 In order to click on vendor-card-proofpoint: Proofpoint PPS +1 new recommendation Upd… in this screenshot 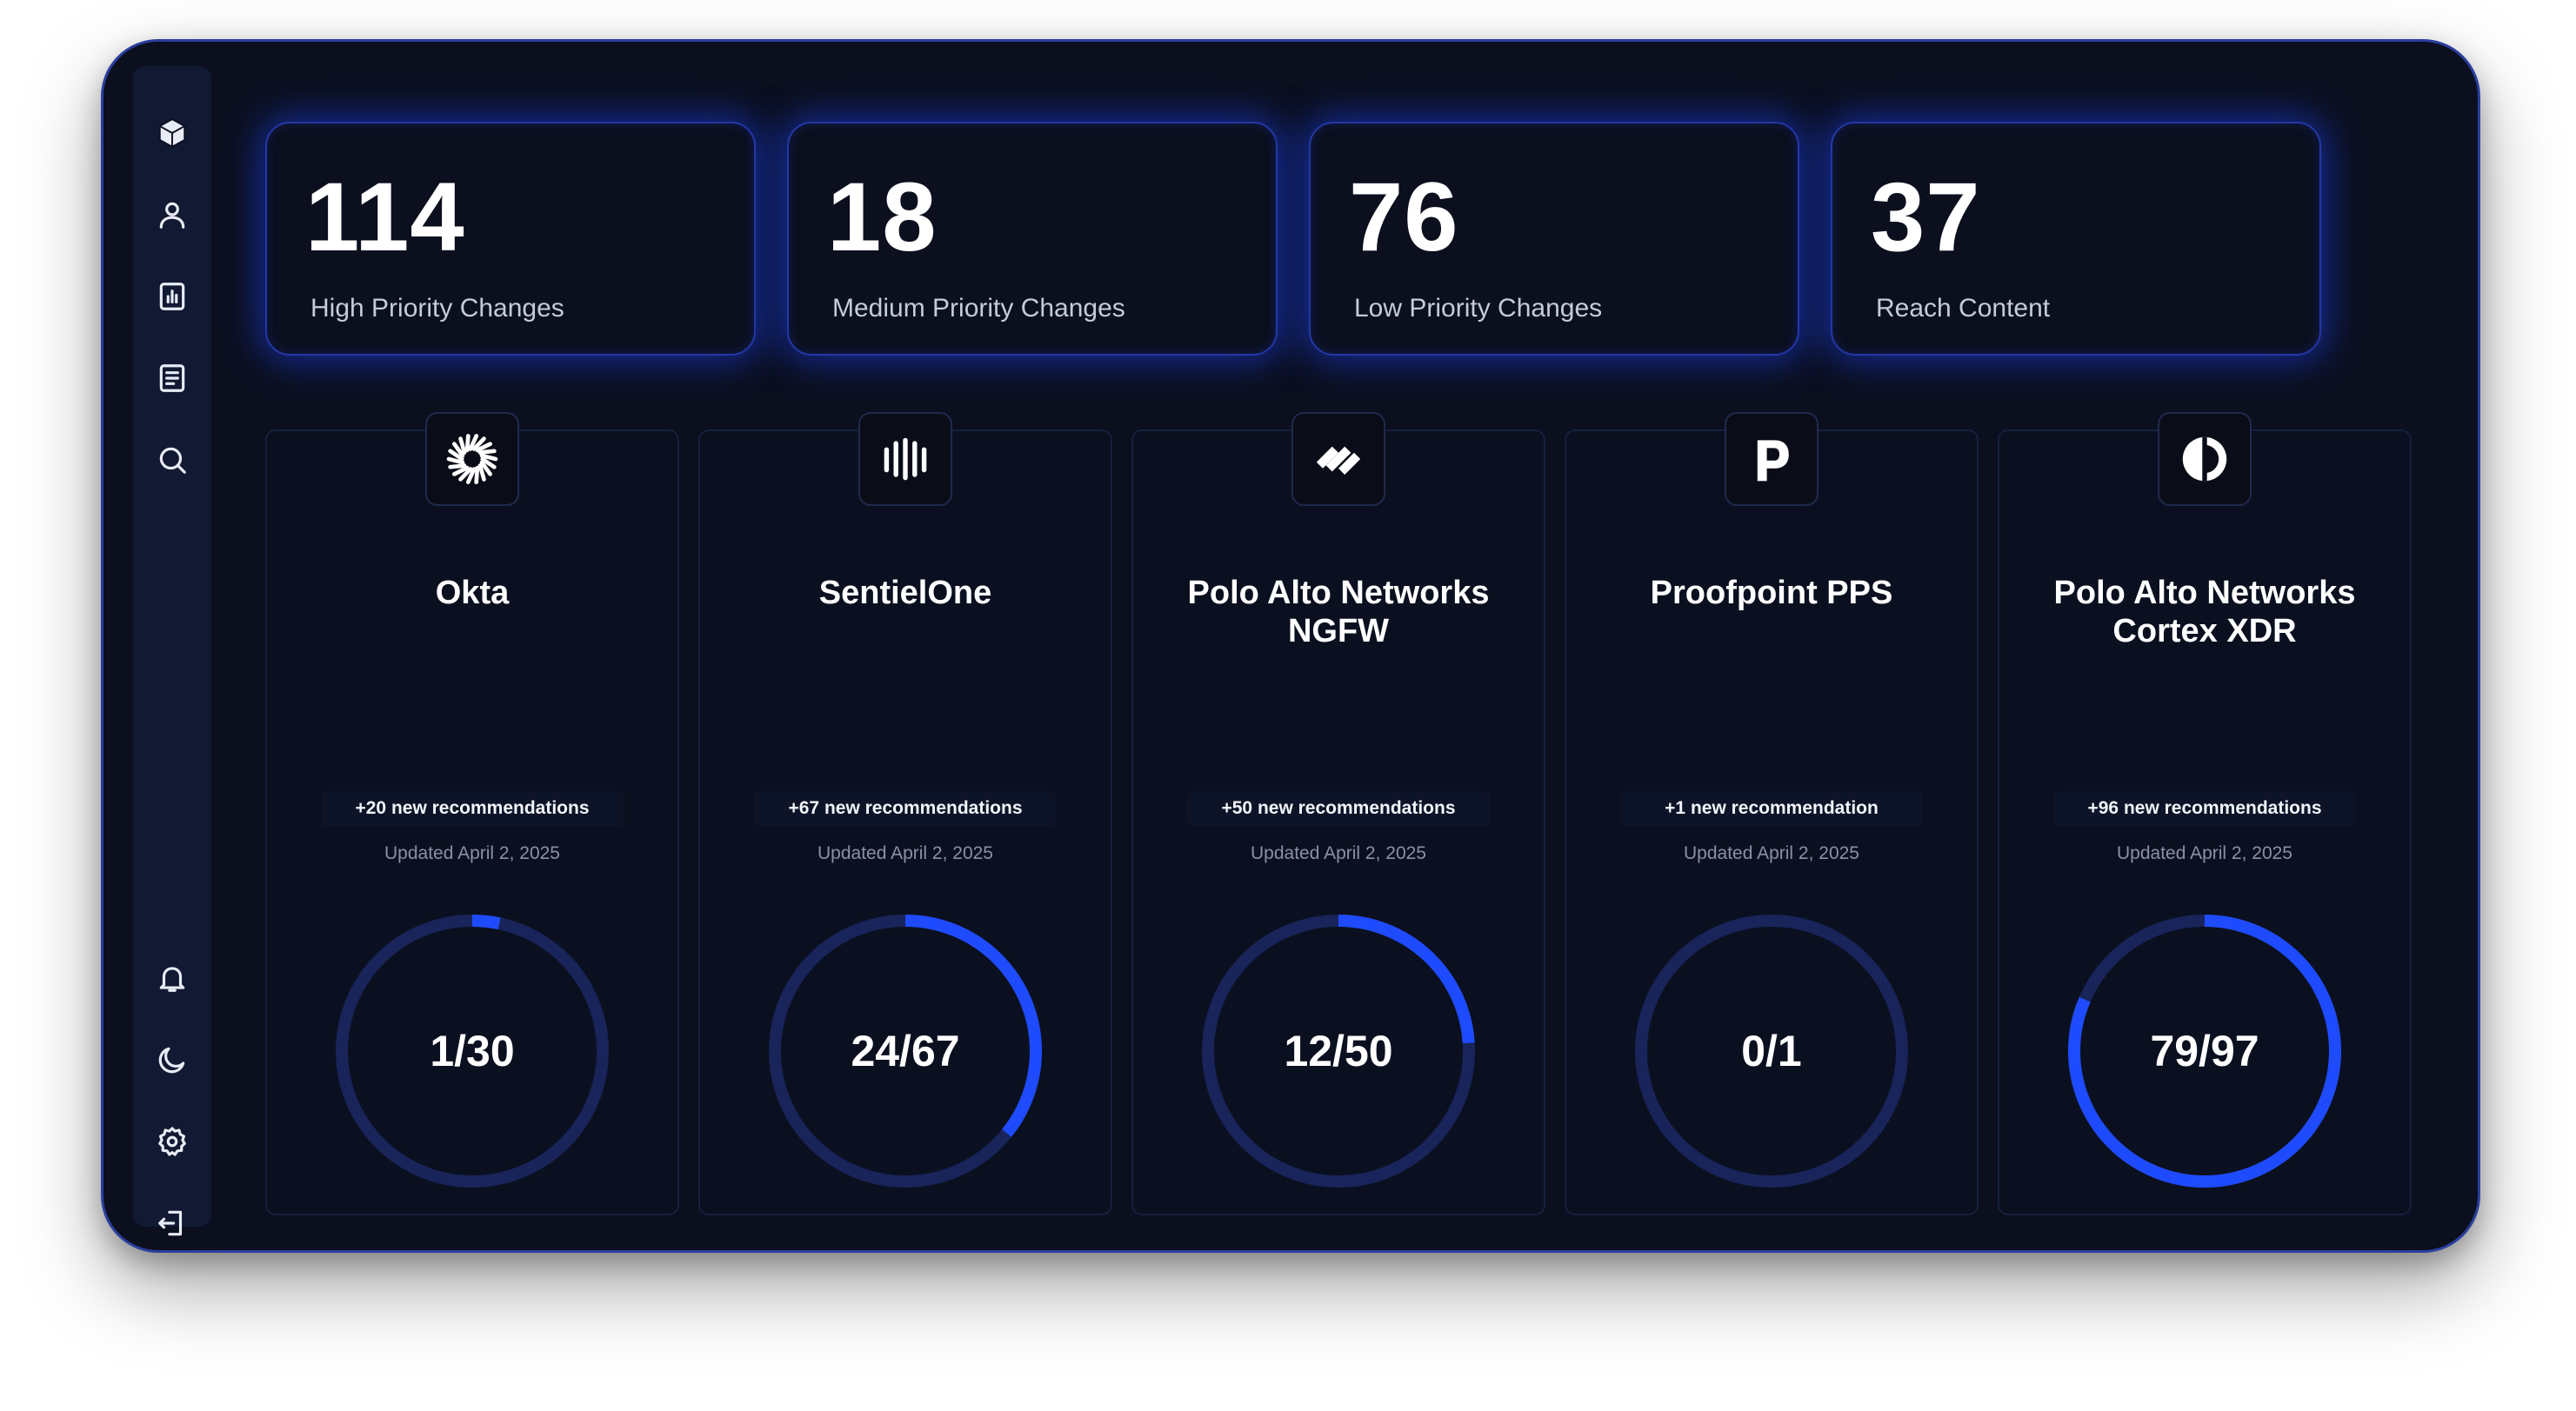, I will do `click(1772, 814)`.